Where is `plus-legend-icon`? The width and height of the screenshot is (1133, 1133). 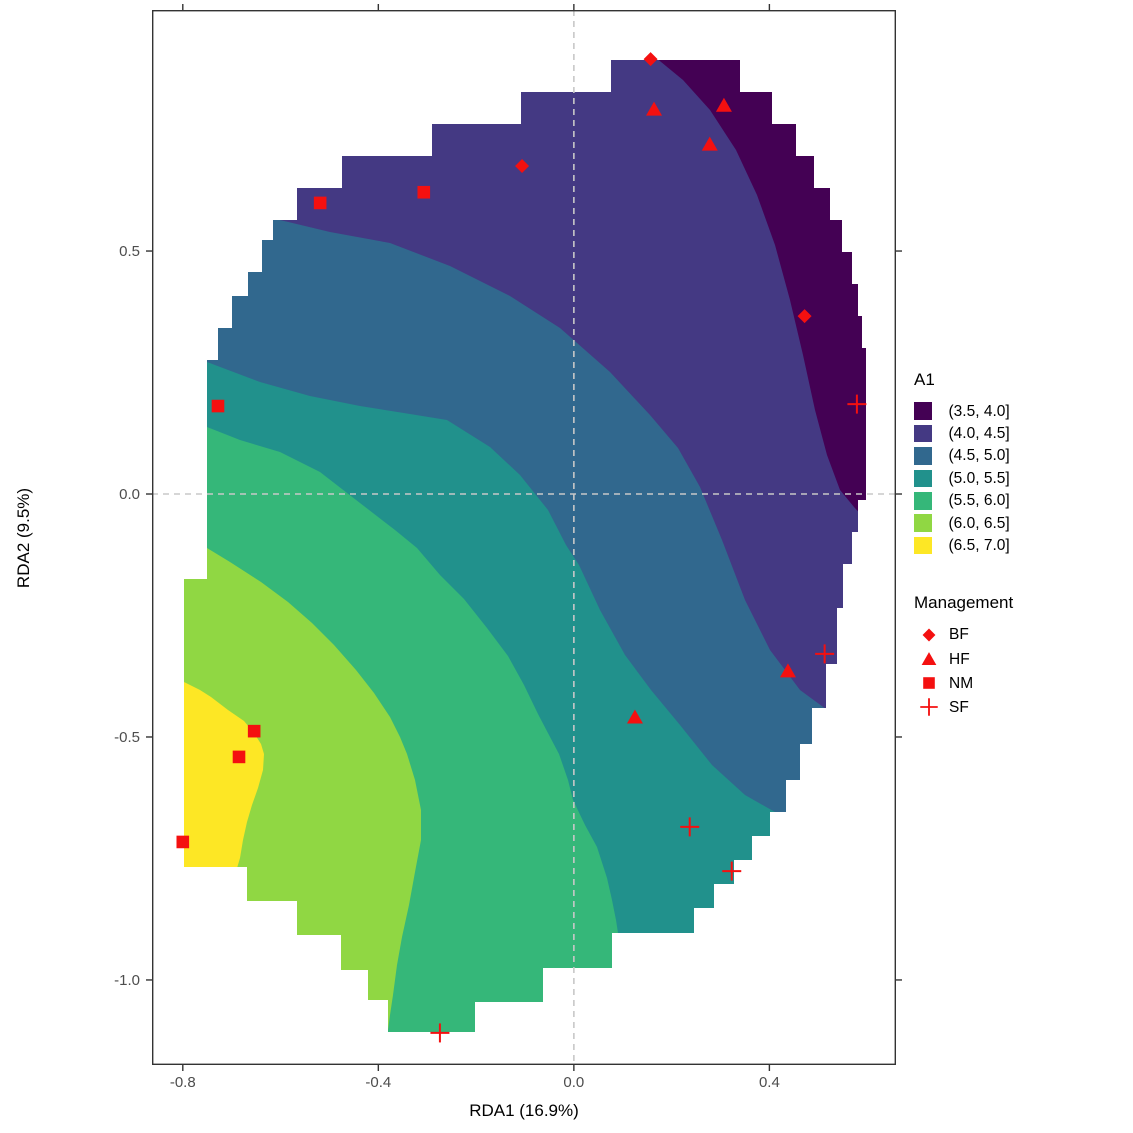 plus-legend-icon is located at coordinates (929, 707).